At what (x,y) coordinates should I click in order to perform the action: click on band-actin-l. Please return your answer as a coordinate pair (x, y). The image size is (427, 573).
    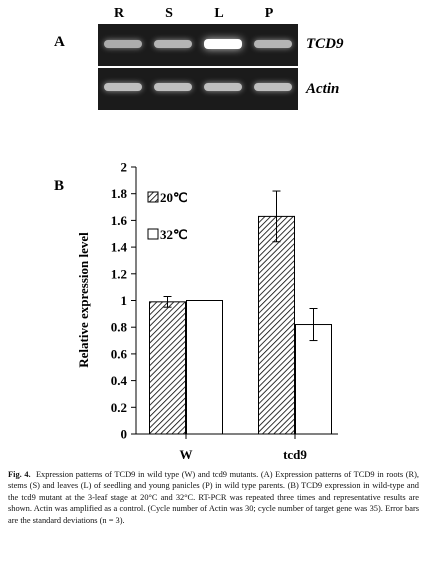
    Looking at the image, I should click on (223, 87).